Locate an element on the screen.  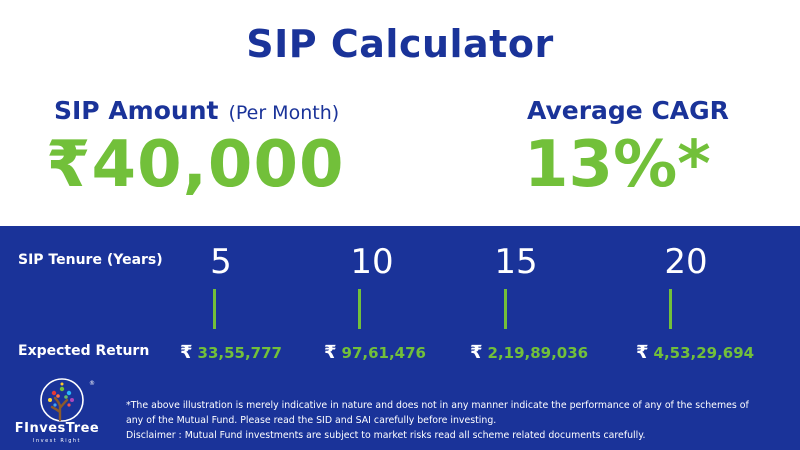
page-title: SIP Calculator is located at coordinates (400, 44).